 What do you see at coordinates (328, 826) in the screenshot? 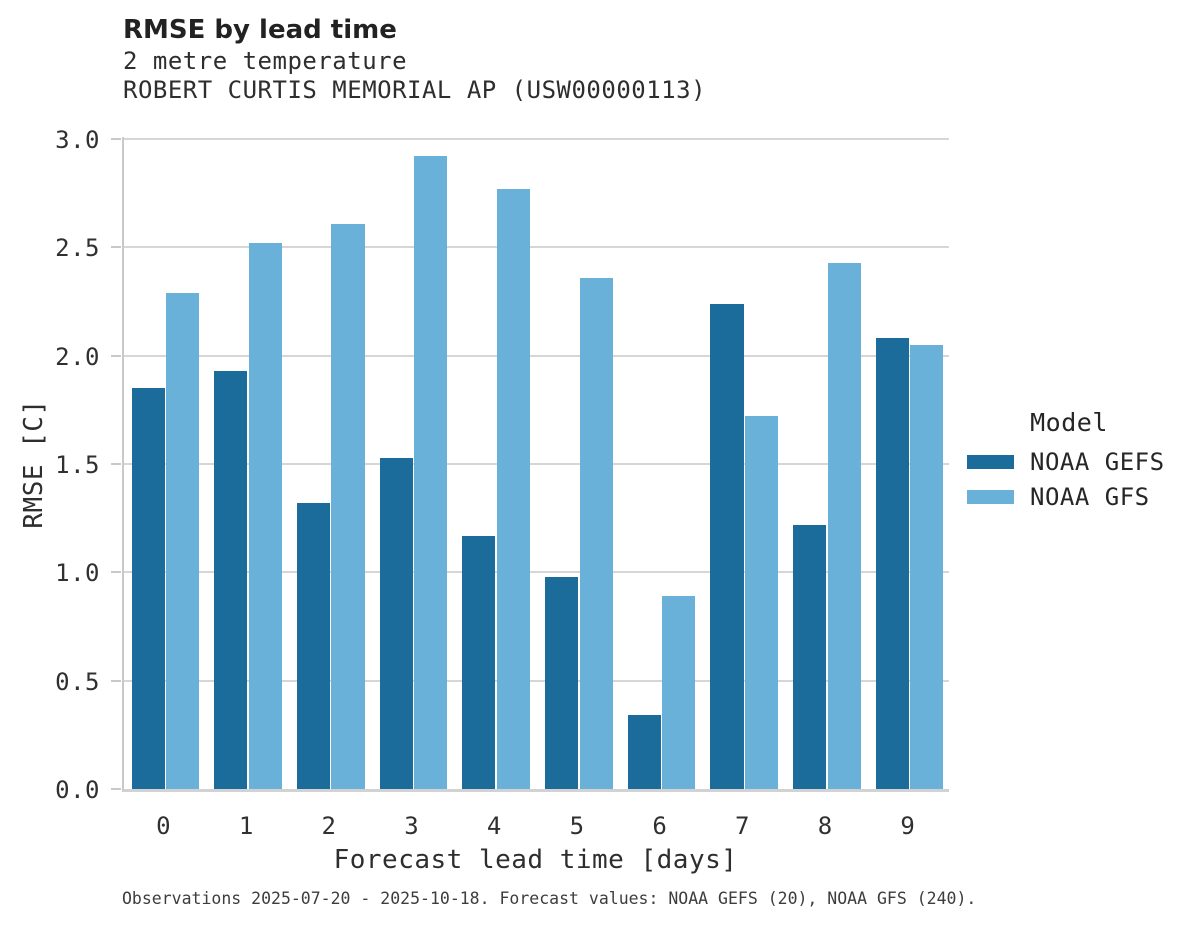
I see `x-tick-label: 2` at bounding box center [328, 826].